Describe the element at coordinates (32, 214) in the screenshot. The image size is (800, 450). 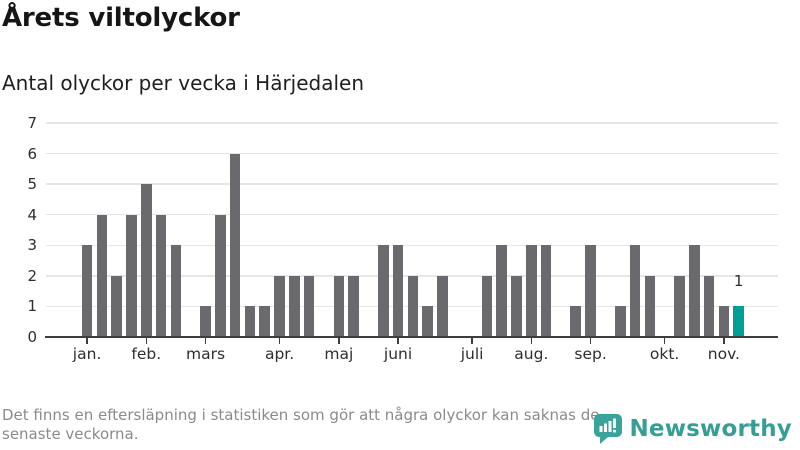
I see `y-axis-tick-label: 4` at that location.